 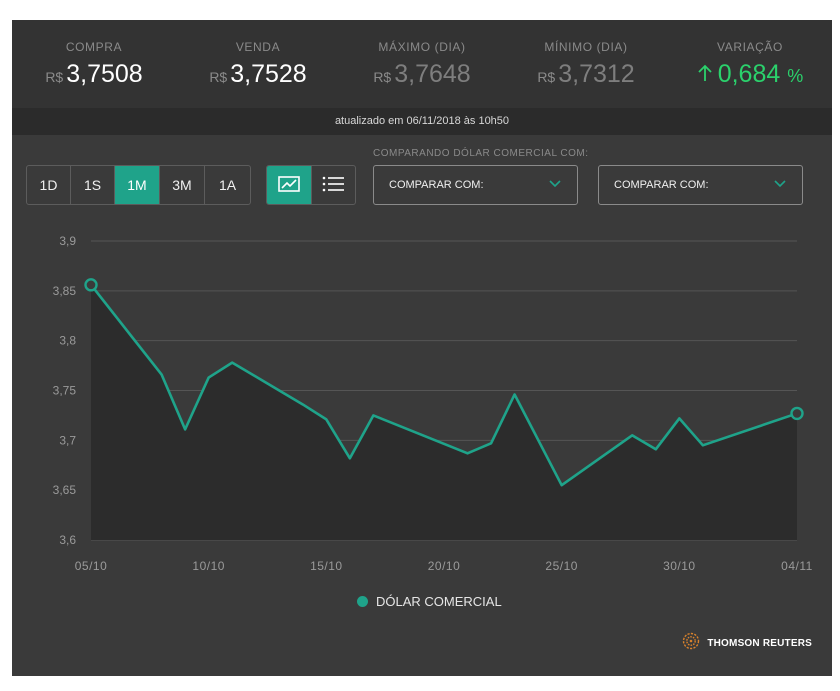 What do you see at coordinates (679, 566) in the screenshot?
I see `x-tick-label: 30/10` at bounding box center [679, 566].